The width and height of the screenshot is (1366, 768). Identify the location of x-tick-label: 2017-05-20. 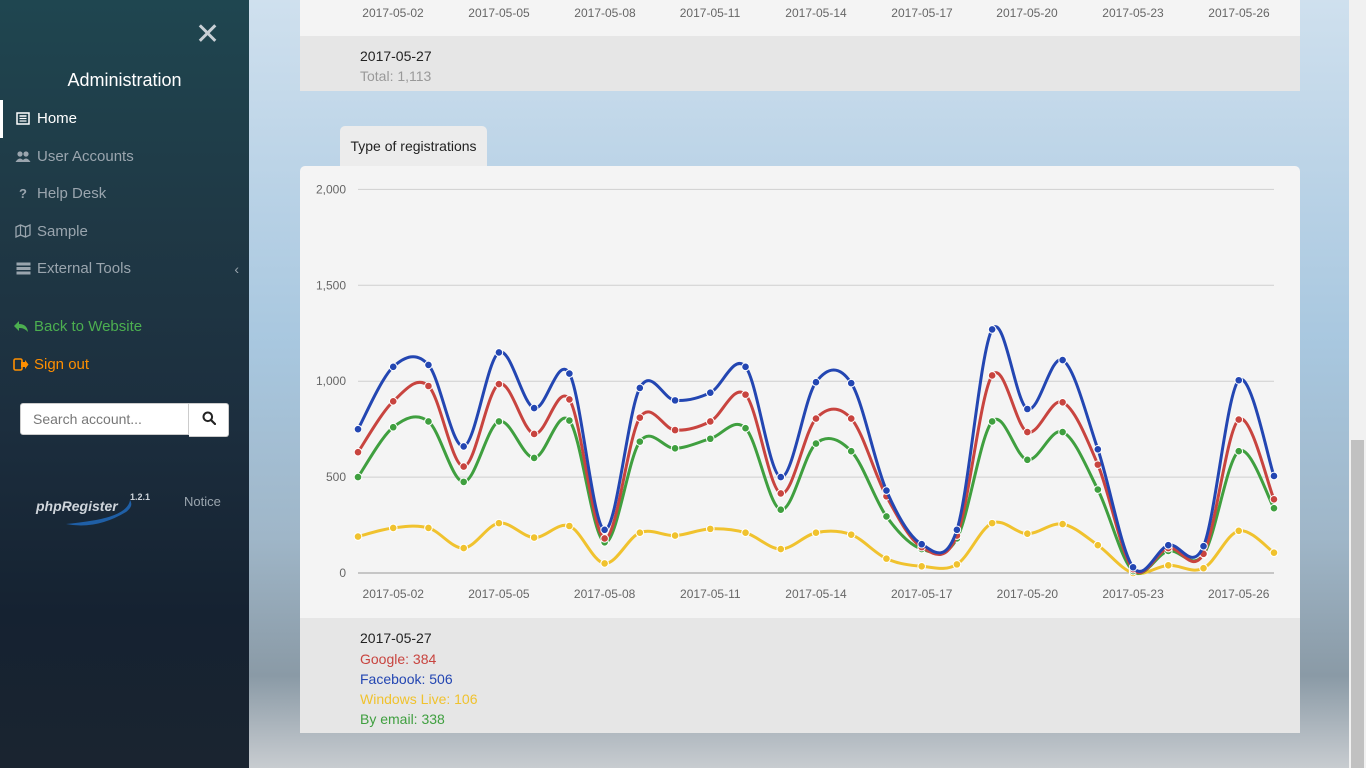
(1027, 13).